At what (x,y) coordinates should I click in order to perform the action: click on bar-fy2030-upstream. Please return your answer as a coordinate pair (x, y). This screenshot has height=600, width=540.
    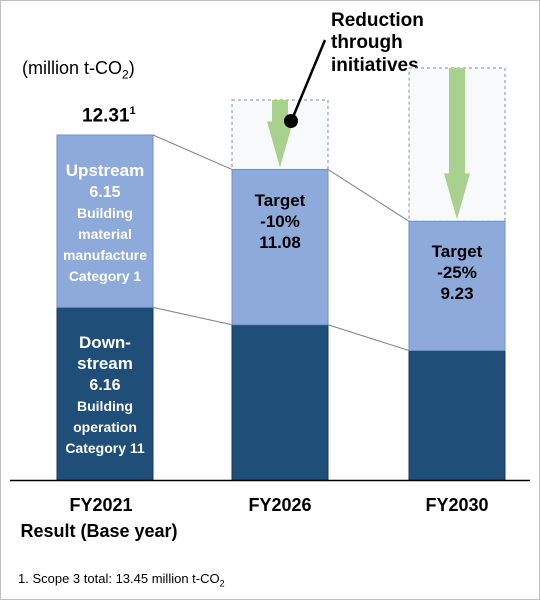
    Looking at the image, I should click on (457, 286).